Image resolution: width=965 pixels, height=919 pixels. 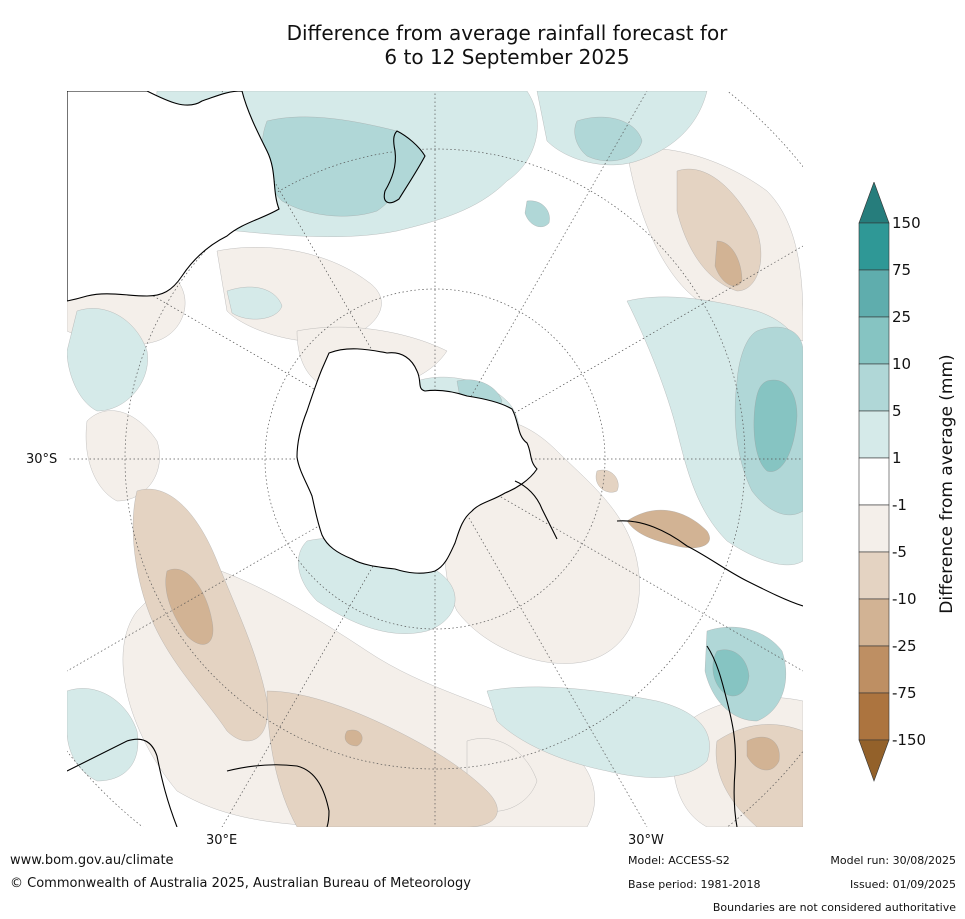 What do you see at coordinates (709, 563) in the screenshot?
I see `south-america-coastline` at bounding box center [709, 563].